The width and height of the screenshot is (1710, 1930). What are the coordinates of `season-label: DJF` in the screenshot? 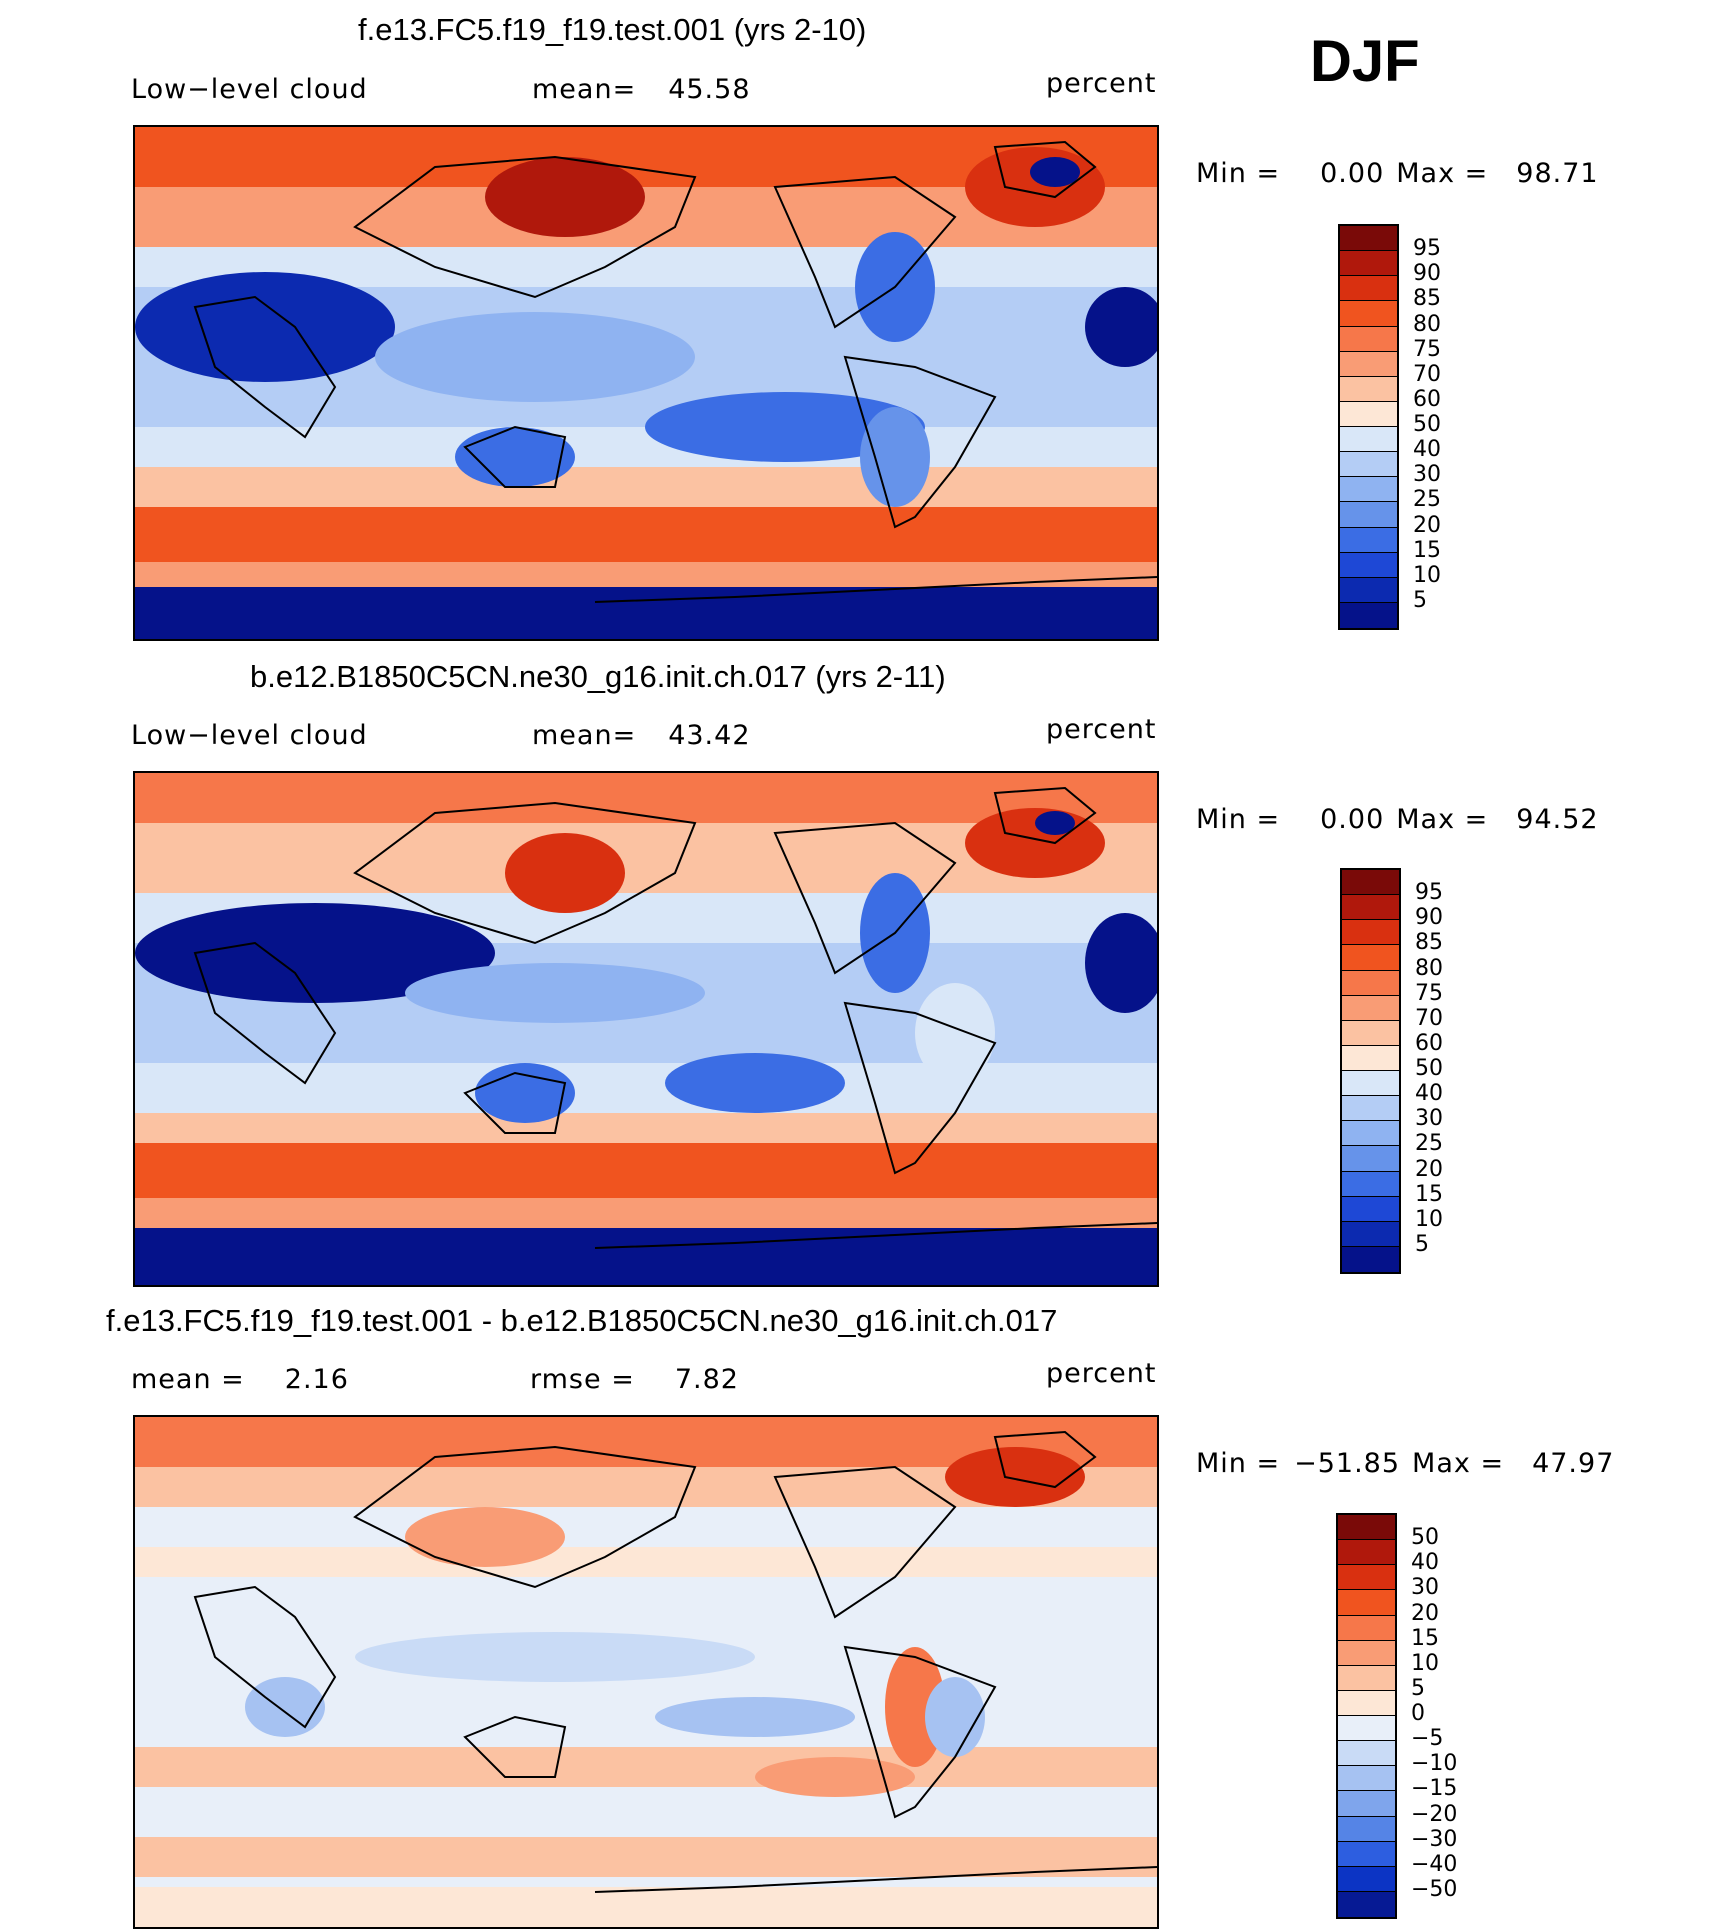 It's located at (1365, 61).